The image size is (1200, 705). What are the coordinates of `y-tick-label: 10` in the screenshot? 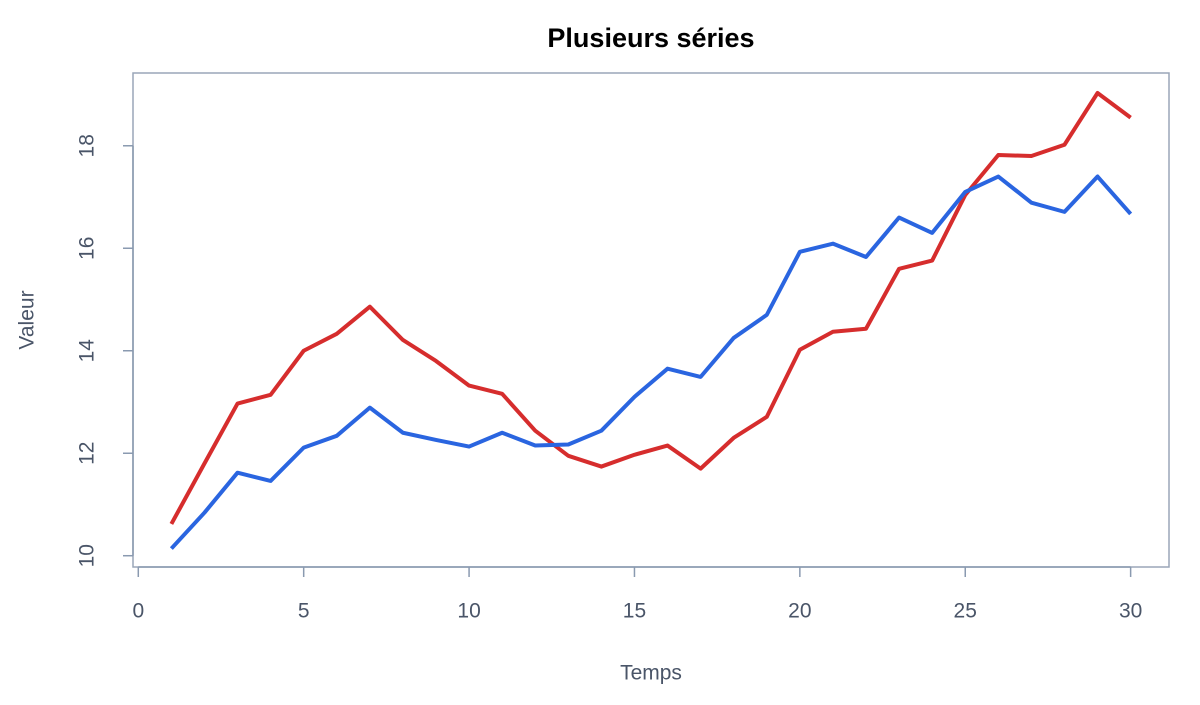 It's located at (87, 555).